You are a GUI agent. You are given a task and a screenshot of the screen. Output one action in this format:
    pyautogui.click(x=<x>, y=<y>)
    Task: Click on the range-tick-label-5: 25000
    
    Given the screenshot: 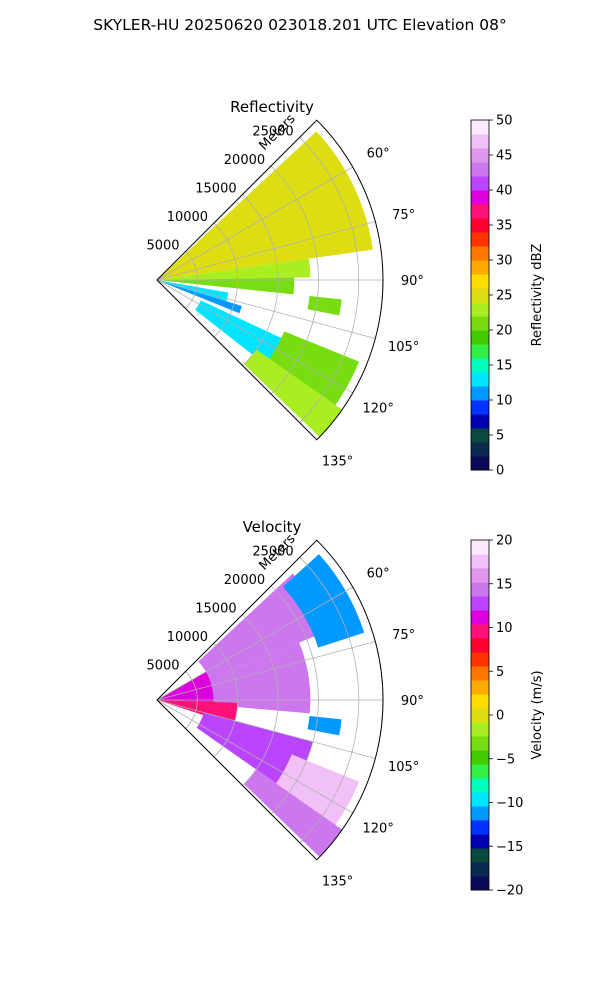 What is the action you would take?
    pyautogui.click(x=272, y=131)
    